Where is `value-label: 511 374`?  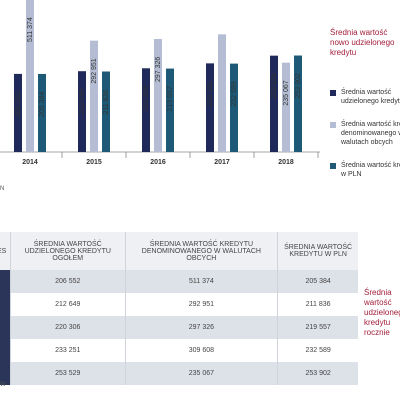
value-label: 511 374 is located at coordinates (30, 29).